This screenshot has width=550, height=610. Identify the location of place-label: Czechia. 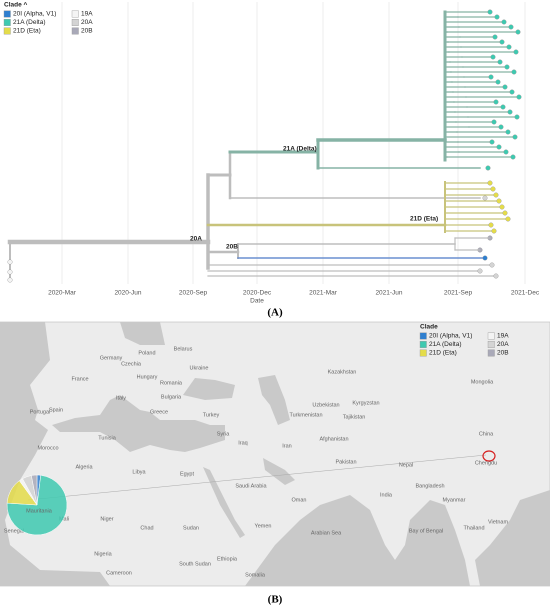
(131, 364).